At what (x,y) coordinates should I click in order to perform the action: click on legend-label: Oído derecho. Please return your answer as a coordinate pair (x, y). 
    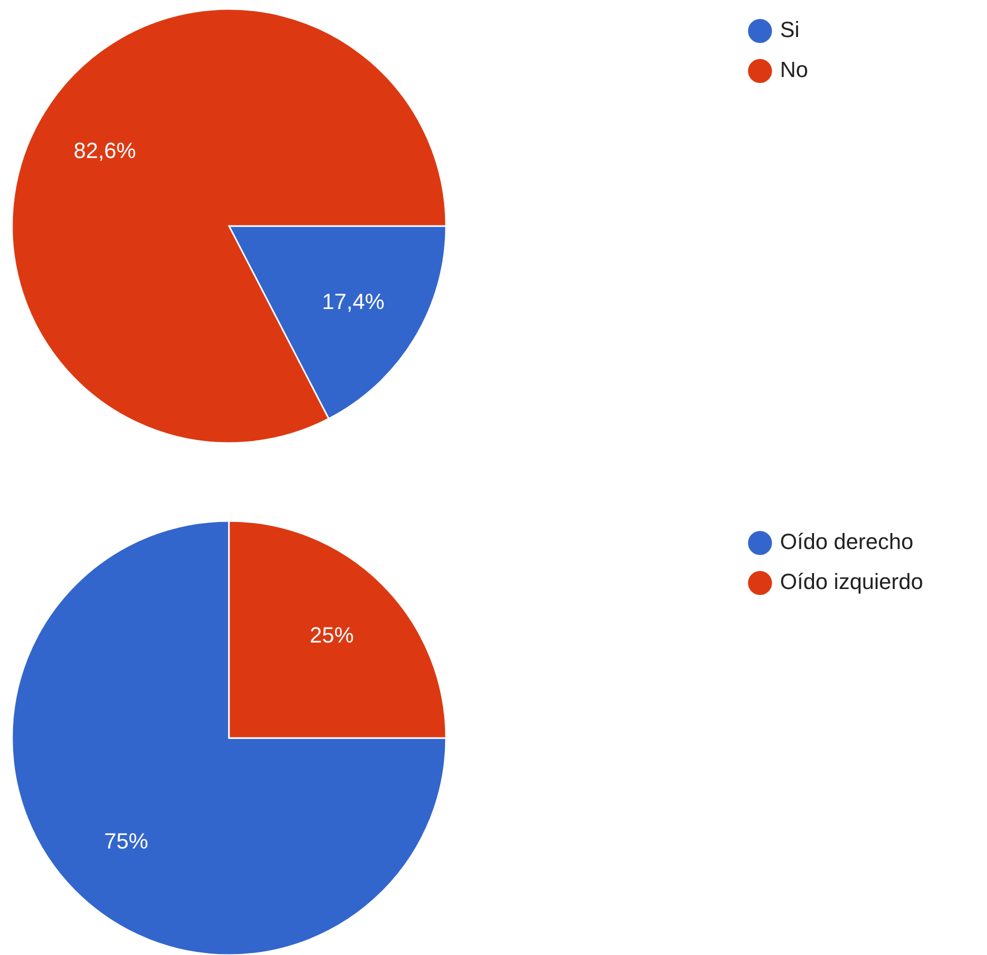
    Looking at the image, I should click on (847, 541).